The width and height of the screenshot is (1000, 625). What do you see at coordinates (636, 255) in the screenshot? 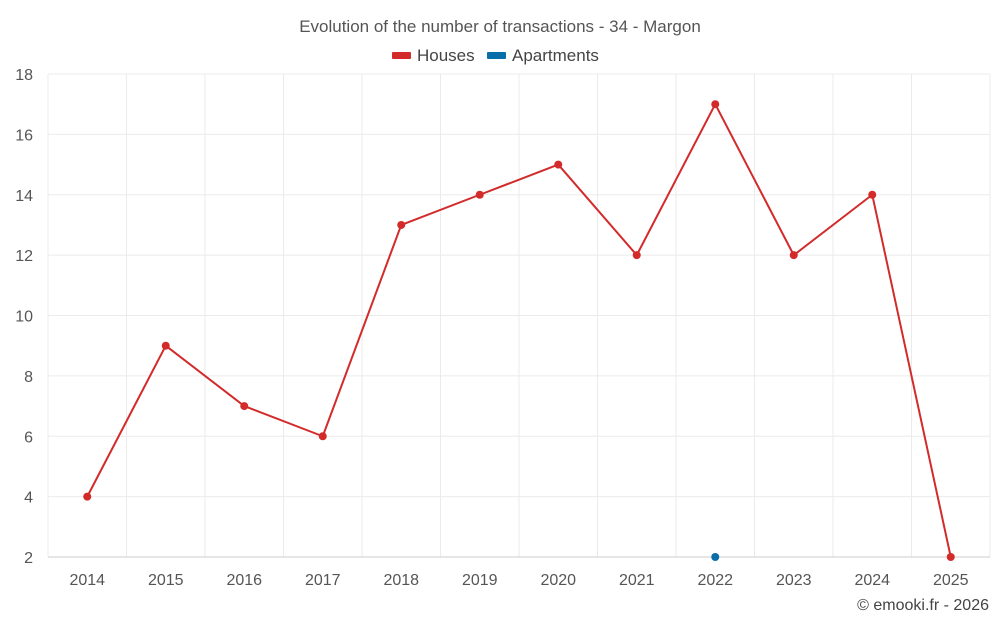
I see `data-point-houses-2021: 2021: 12` at bounding box center [636, 255].